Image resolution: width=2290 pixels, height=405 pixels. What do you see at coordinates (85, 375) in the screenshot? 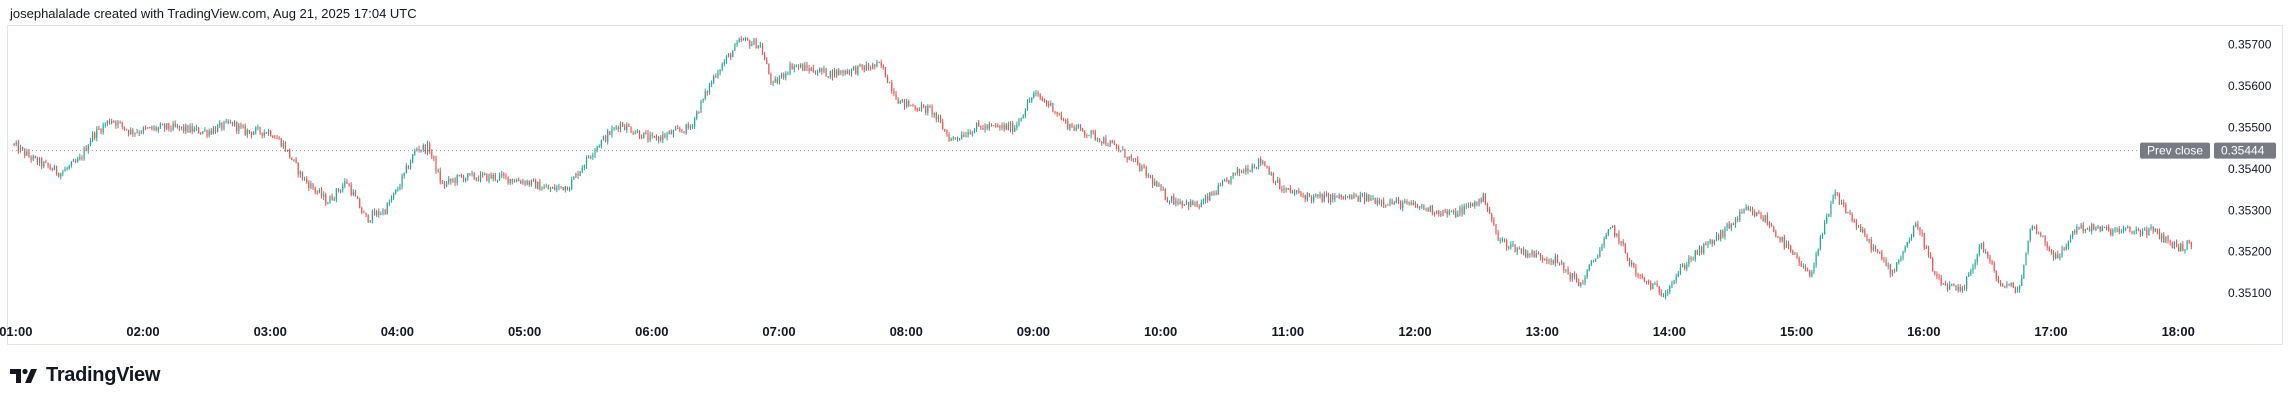
I see `tradingview-footer: TradingView` at bounding box center [85, 375].